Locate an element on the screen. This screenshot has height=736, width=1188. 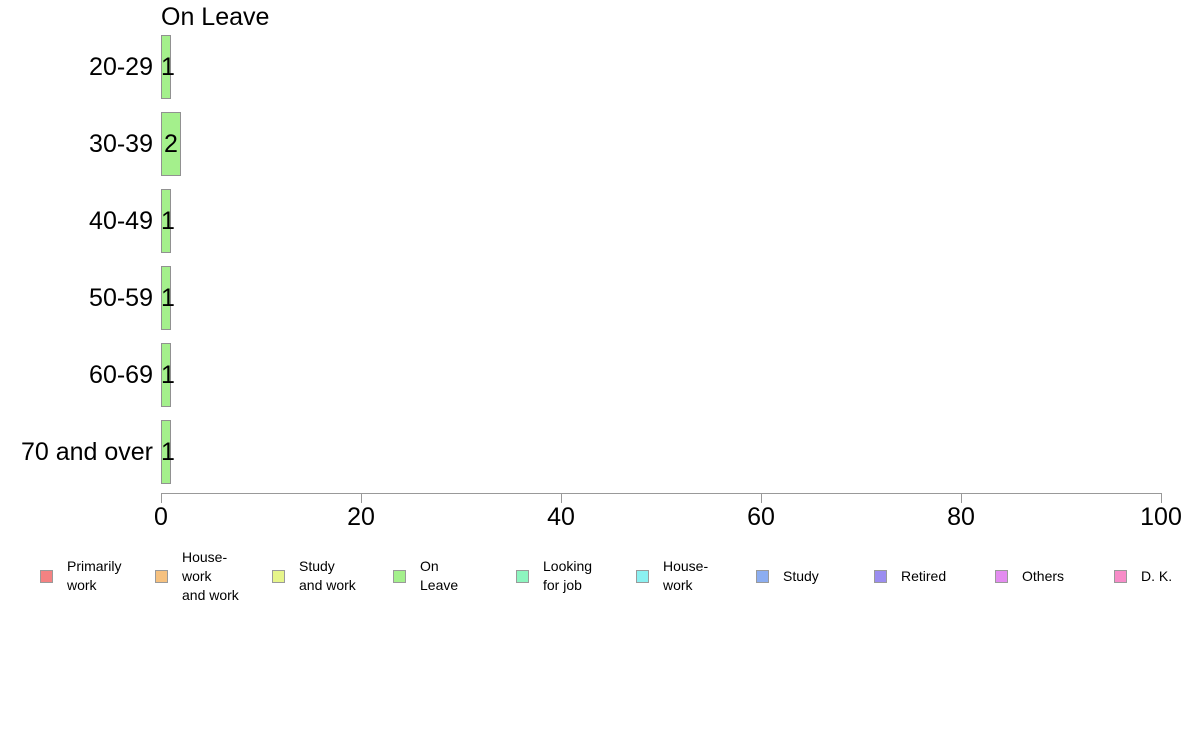
category-label: 40-49 is located at coordinates (121, 221).